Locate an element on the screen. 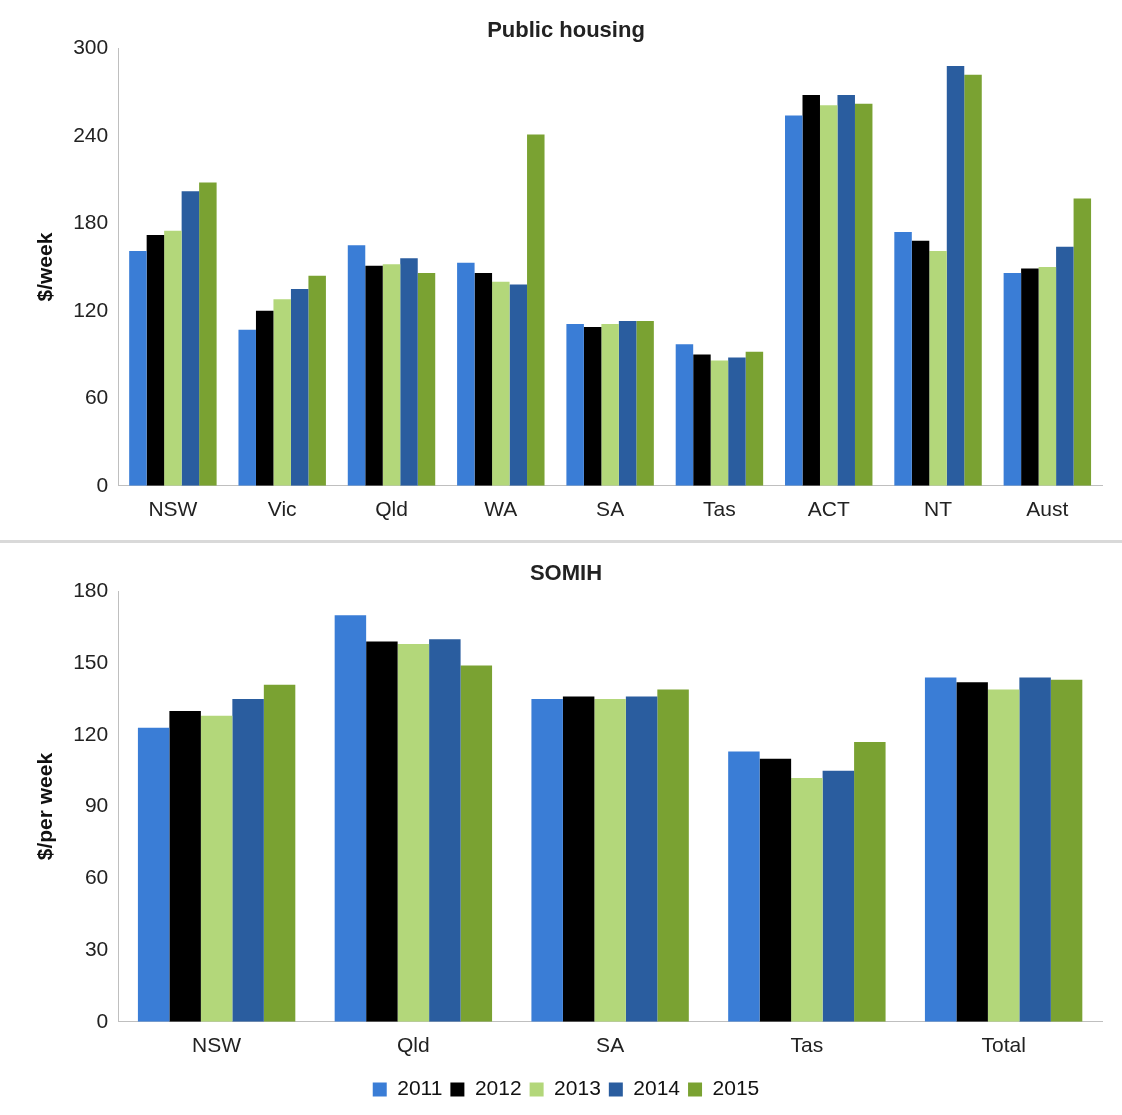 The width and height of the screenshot is (1122, 1115). x-tick-label: NT is located at coordinates (938, 509).